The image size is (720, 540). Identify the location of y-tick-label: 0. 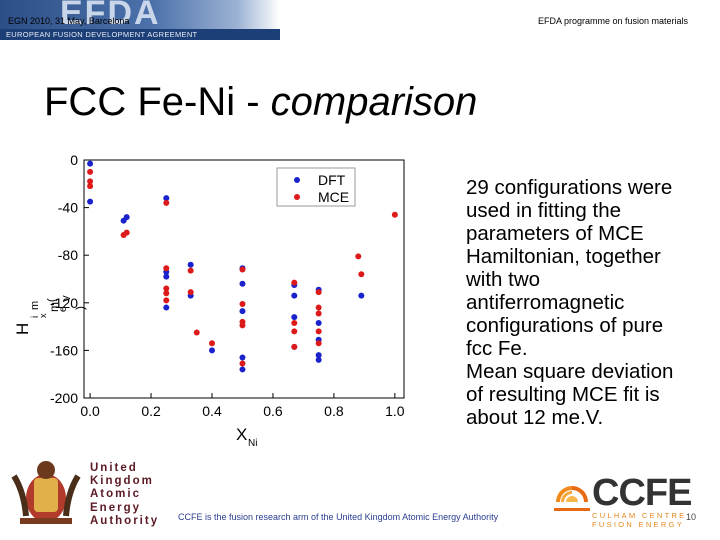
(74, 160).